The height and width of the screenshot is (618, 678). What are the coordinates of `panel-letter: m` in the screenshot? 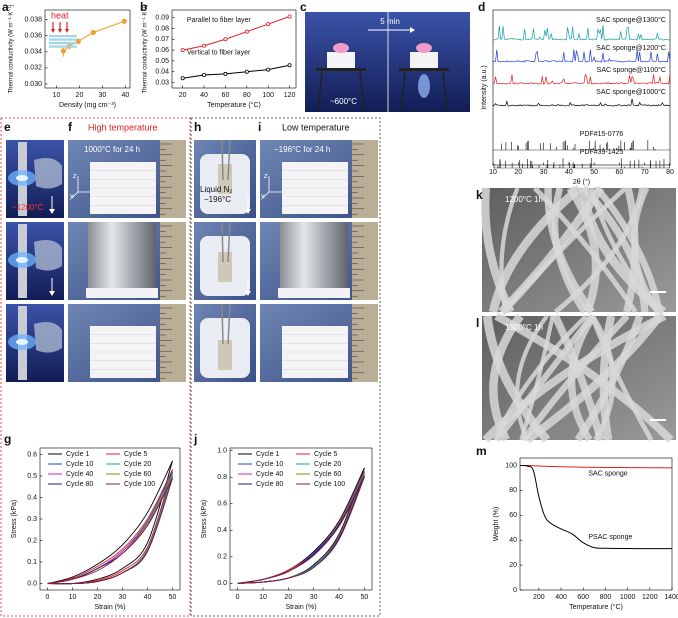 It's located at (481, 451).